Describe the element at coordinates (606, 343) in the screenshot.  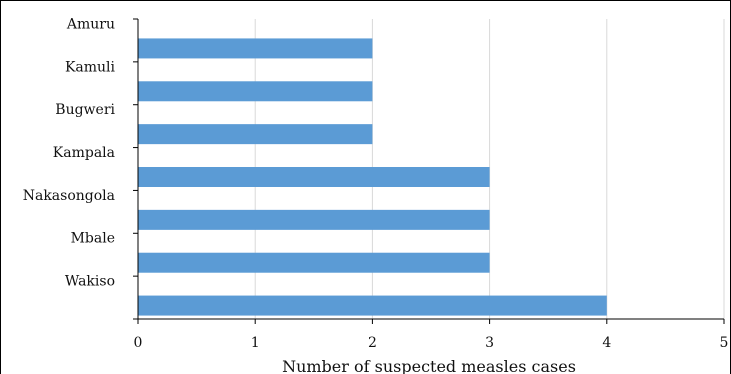
I see `x-tick-label-4: 4` at that location.